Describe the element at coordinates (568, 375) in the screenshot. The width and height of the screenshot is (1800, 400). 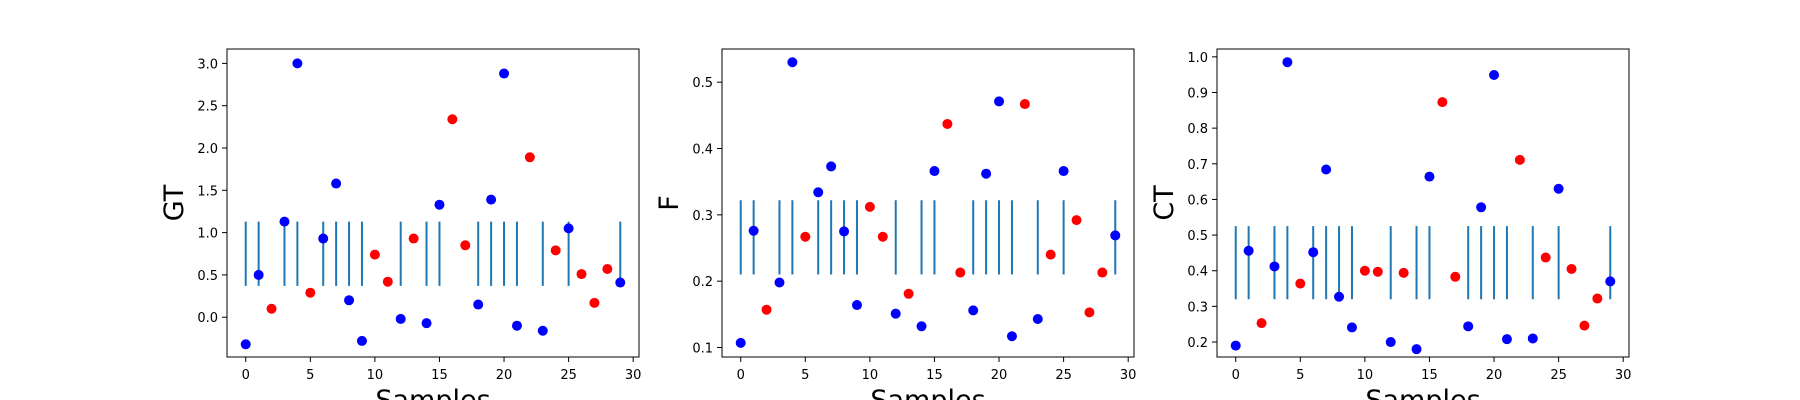
I see `x-tick-label: 25` at that location.